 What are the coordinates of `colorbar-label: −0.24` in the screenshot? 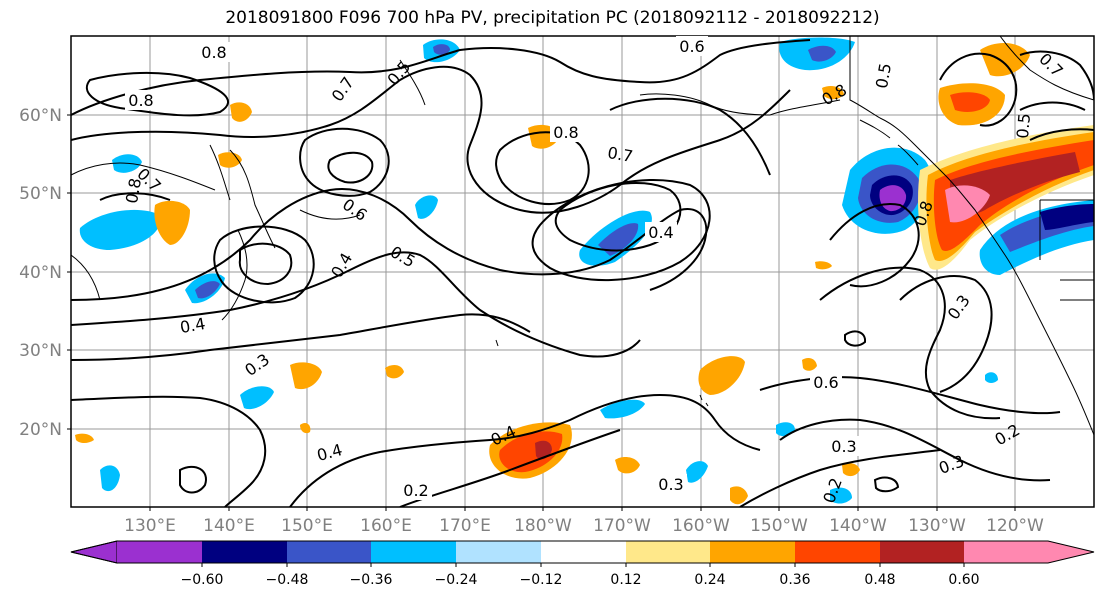 It's located at (456, 580).